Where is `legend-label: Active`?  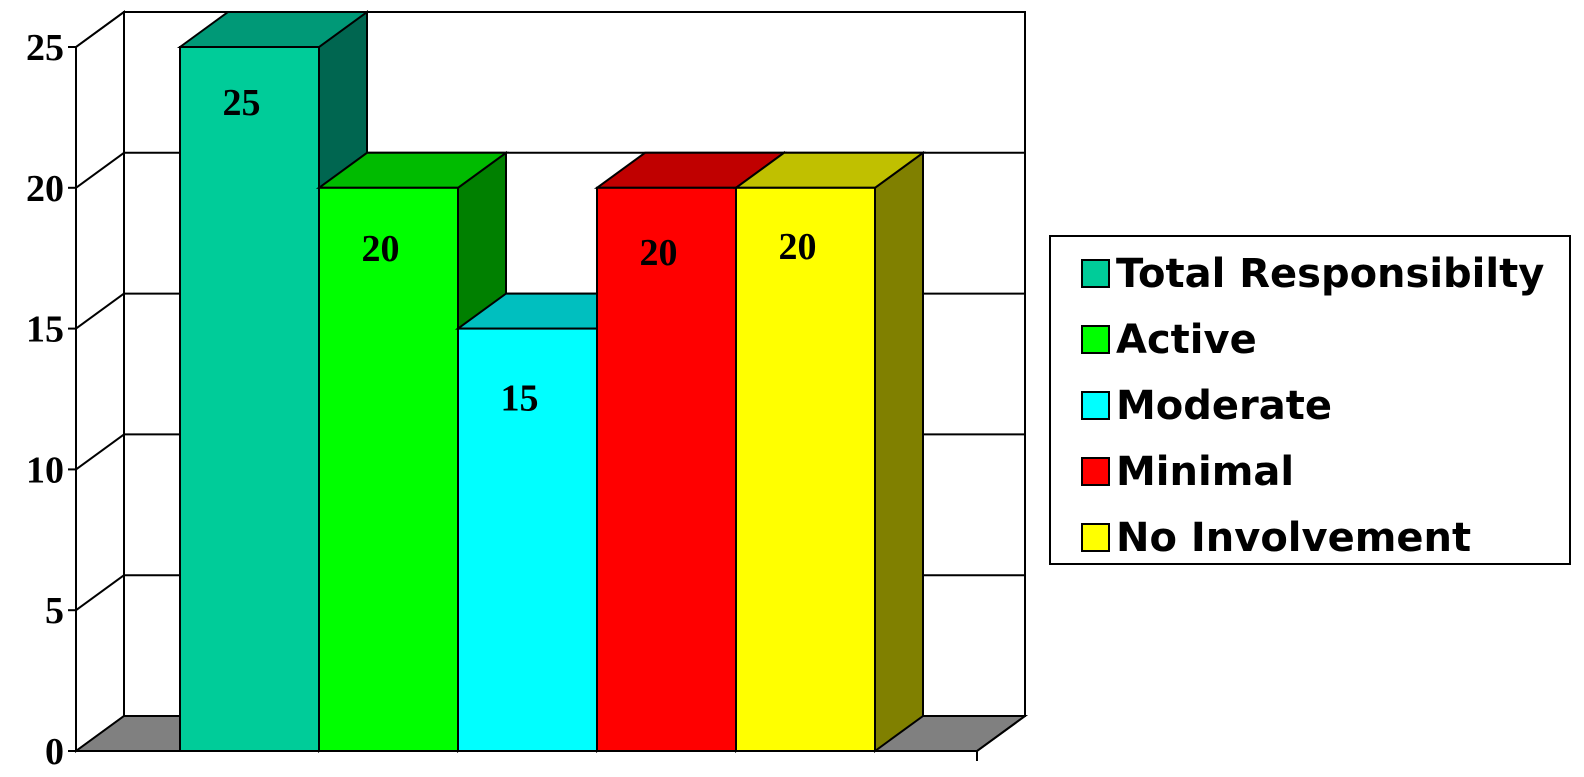 legend-label: Active is located at coordinates (1186, 340).